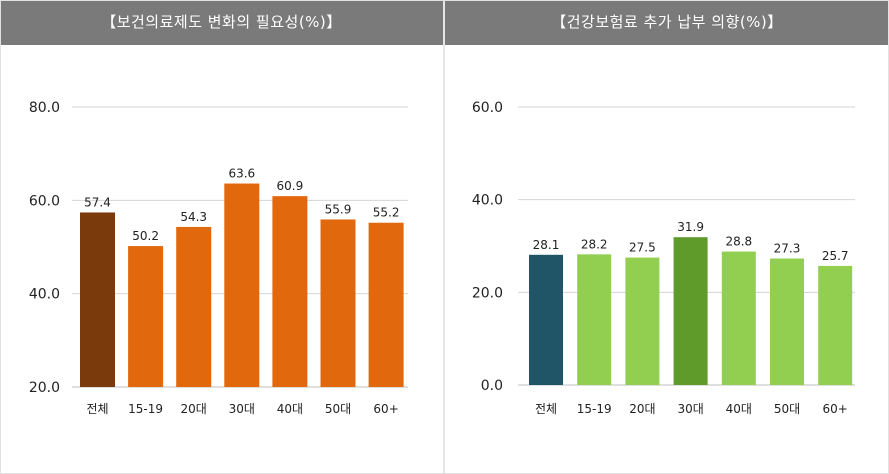 This screenshot has width=889, height=474. Describe the element at coordinates (546, 245) in the screenshot. I see `data-label: 28.1` at that location.